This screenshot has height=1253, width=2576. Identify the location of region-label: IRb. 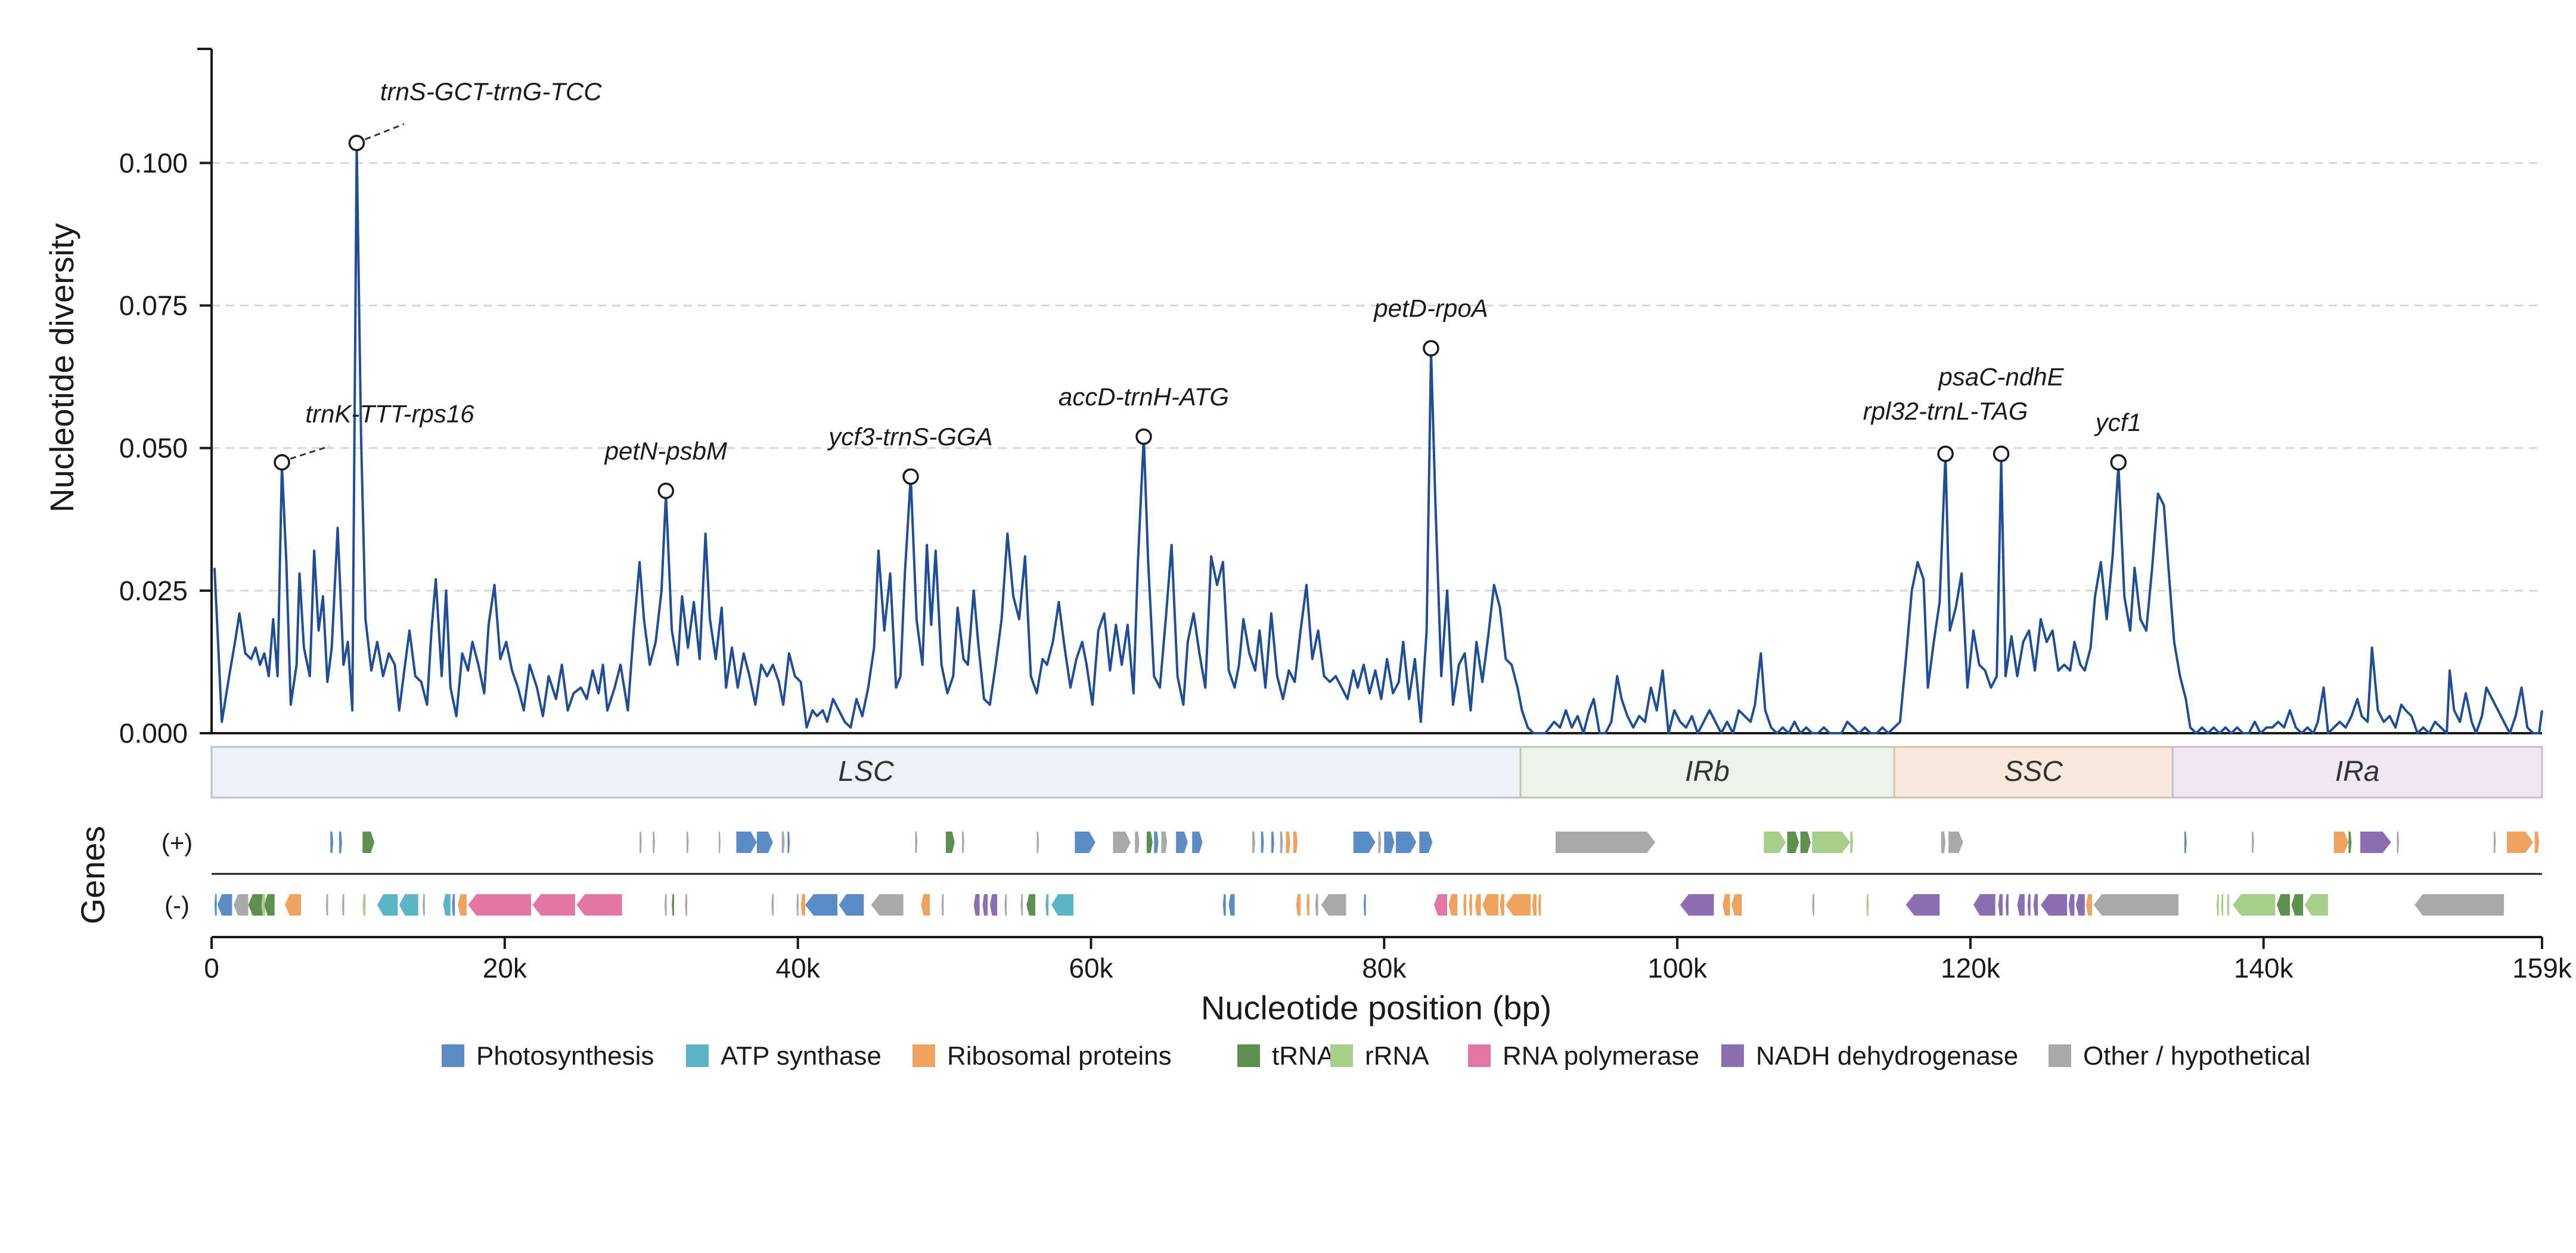
(1708, 771).